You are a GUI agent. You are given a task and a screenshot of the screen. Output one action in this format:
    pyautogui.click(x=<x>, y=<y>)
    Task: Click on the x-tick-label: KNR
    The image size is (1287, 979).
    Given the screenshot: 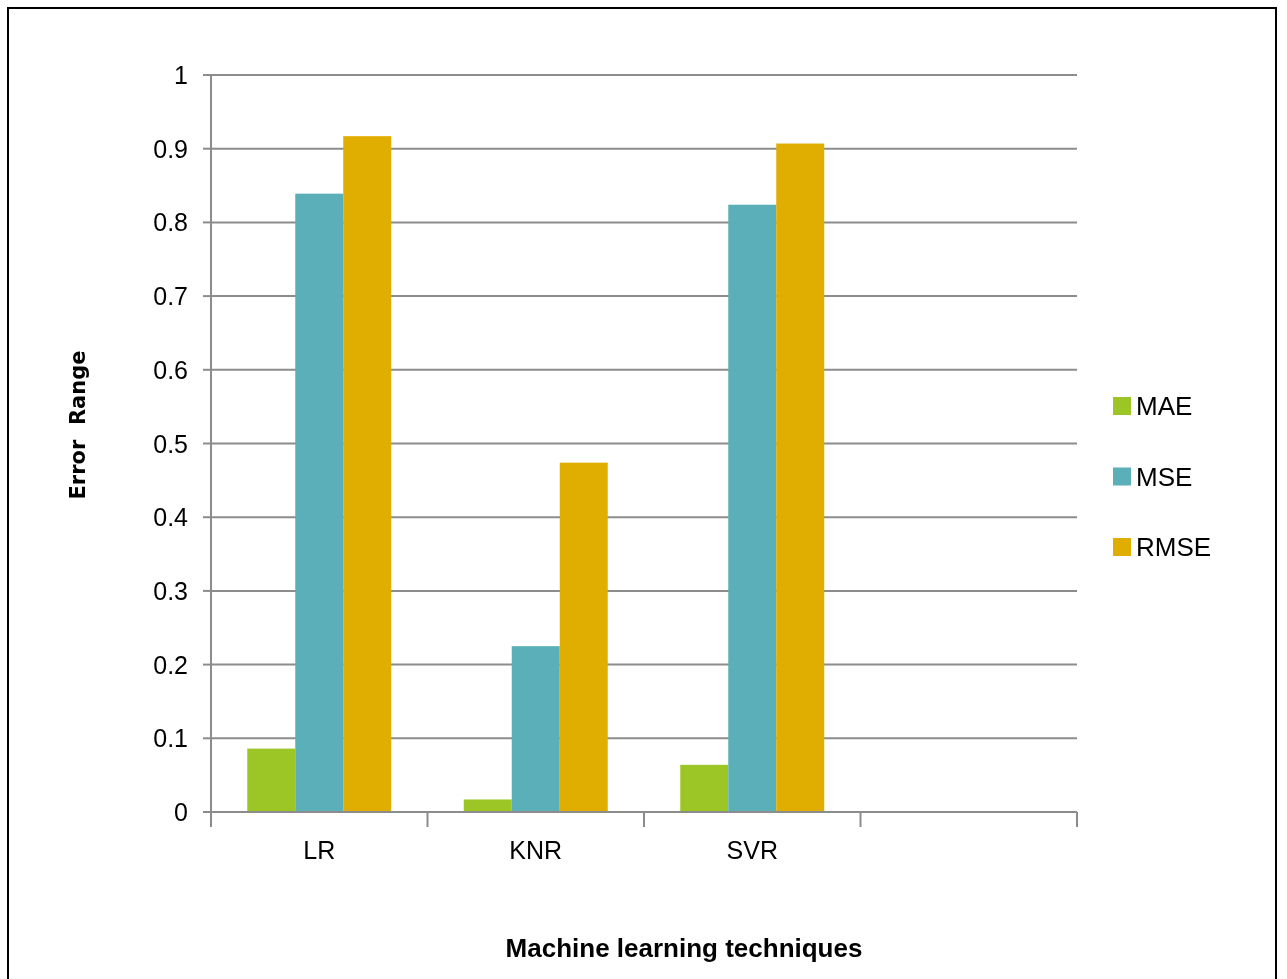 What is the action you would take?
    pyautogui.click(x=536, y=850)
    